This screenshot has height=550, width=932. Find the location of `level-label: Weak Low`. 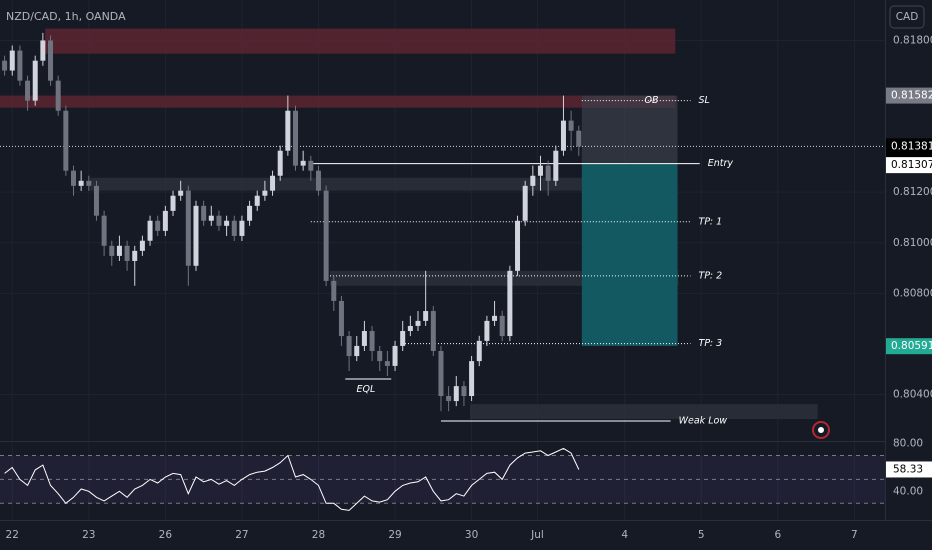

level-label: Weak Low is located at coordinates (703, 421).